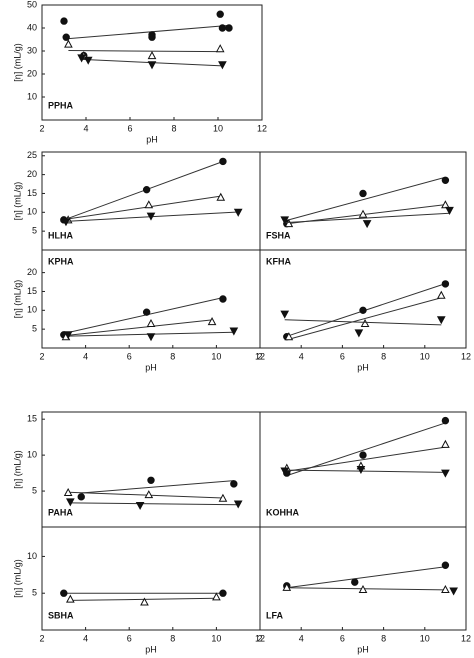  I want to click on y-tick-label: 25, so click(32, 155).